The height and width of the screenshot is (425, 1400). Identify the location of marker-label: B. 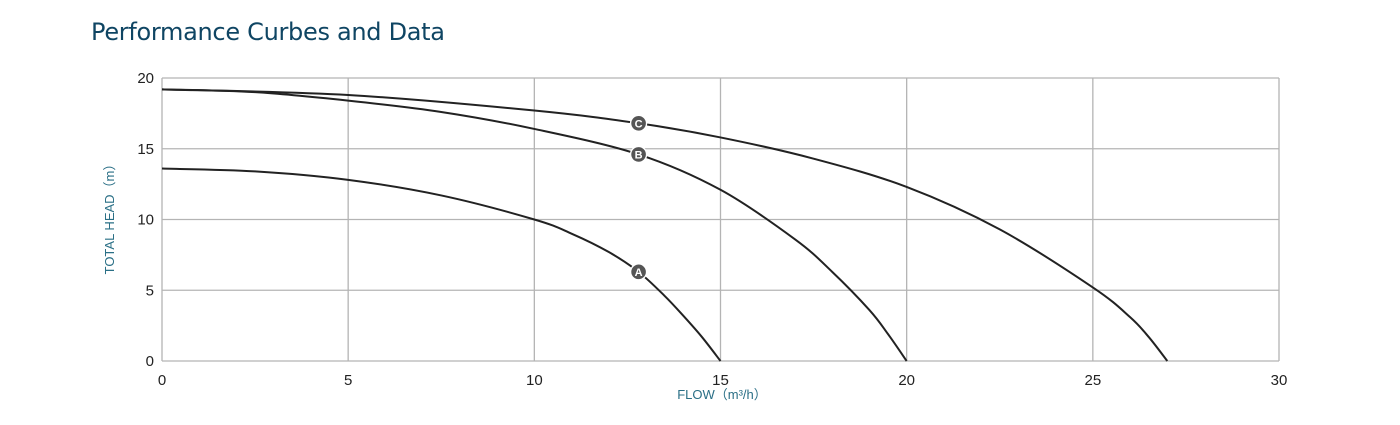
(639, 155).